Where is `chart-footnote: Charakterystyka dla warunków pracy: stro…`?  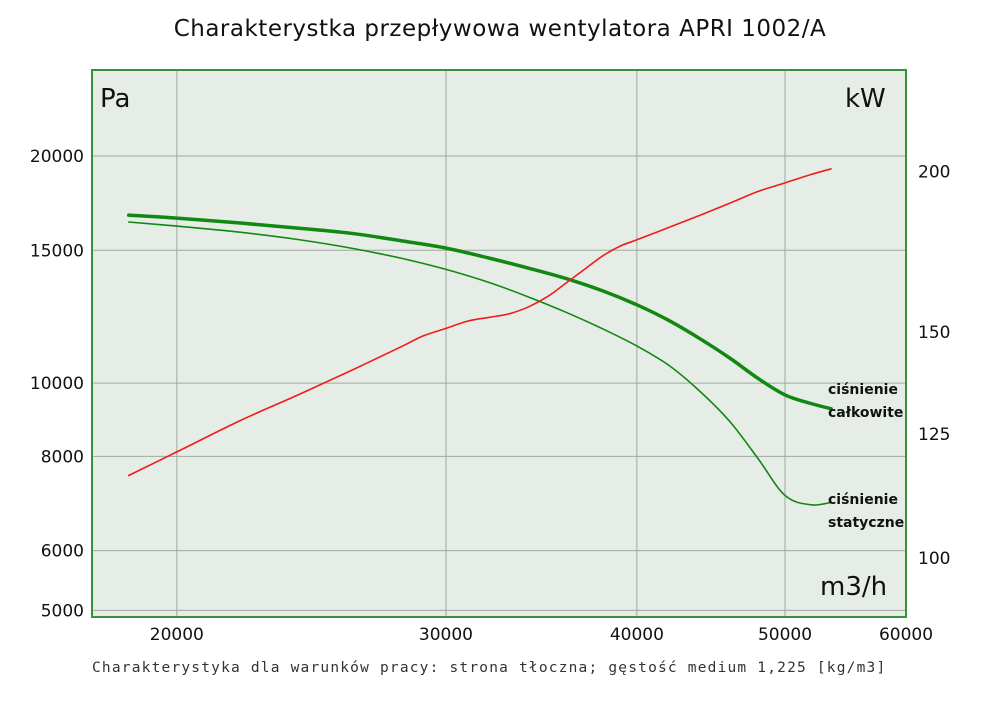 chart-footnote: Charakterystyka dla warunków pracy: stro… is located at coordinates (489, 668).